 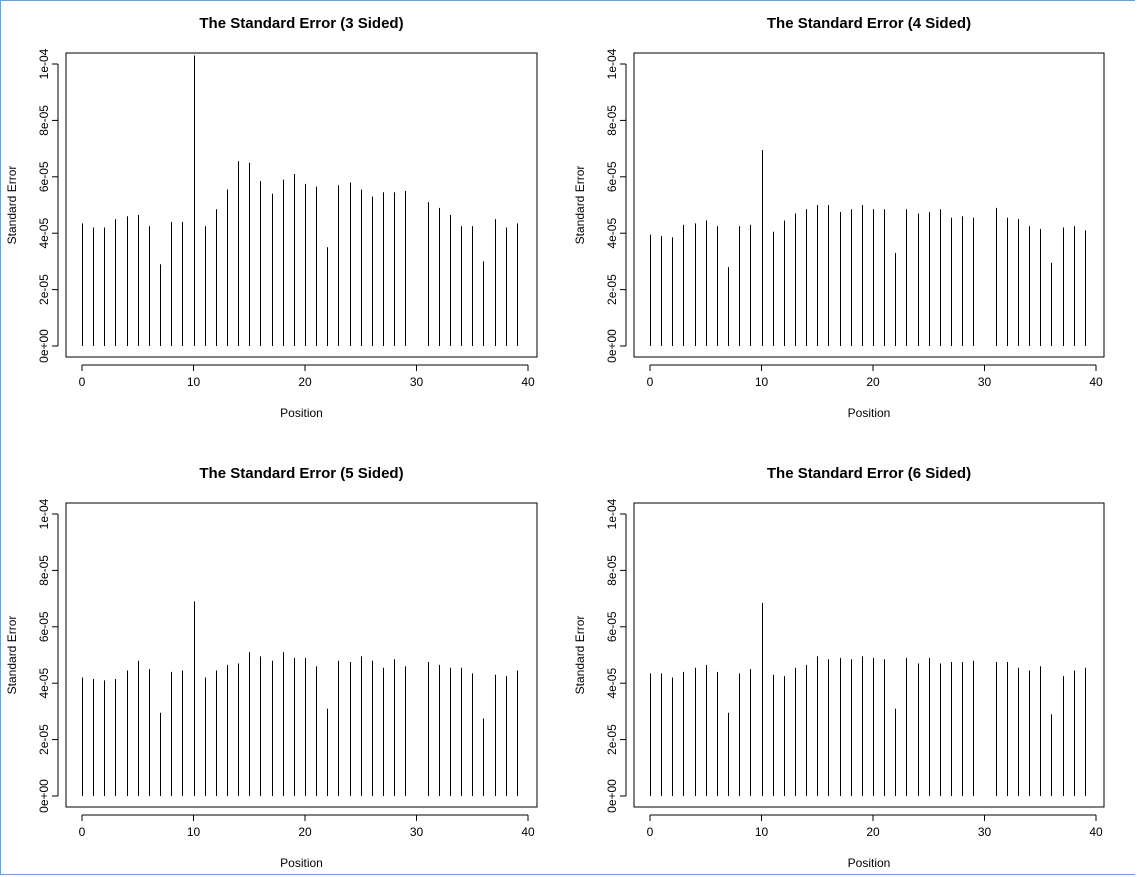 What do you see at coordinates (869, 23) in the screenshot?
I see `chart-title: The Standard Error (4 Sided)` at bounding box center [869, 23].